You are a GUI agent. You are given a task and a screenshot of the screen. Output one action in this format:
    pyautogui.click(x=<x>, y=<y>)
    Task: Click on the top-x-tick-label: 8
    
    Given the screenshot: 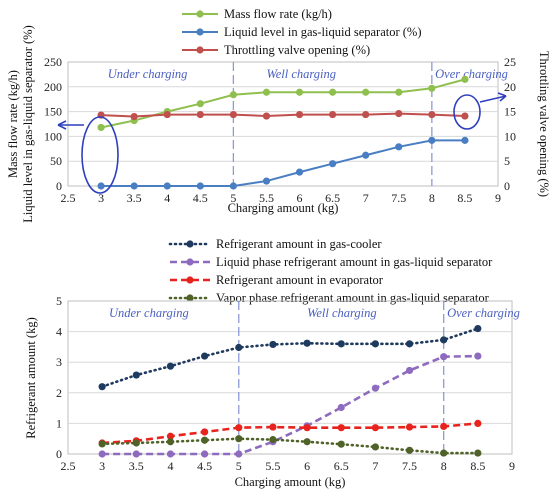 What is the action you would take?
    pyautogui.click(x=432, y=198)
    